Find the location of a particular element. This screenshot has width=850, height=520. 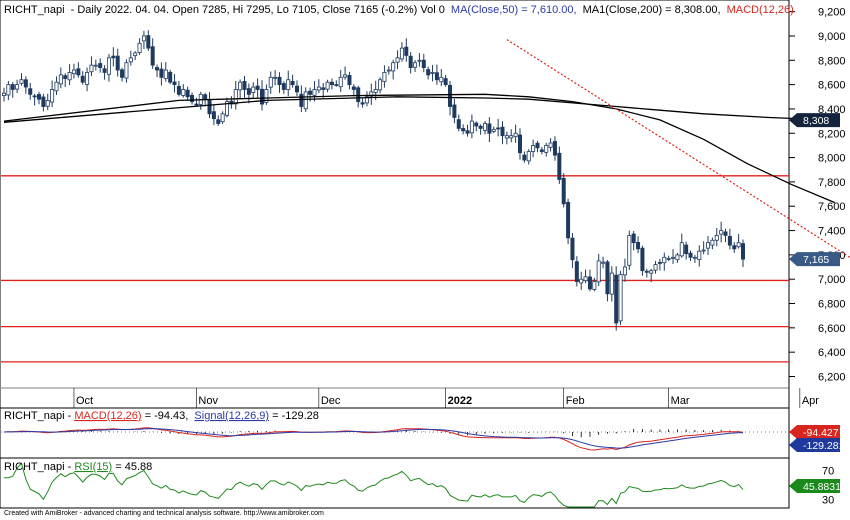

signal-tag-text: -129.281 is located at coordinates (824, 446).